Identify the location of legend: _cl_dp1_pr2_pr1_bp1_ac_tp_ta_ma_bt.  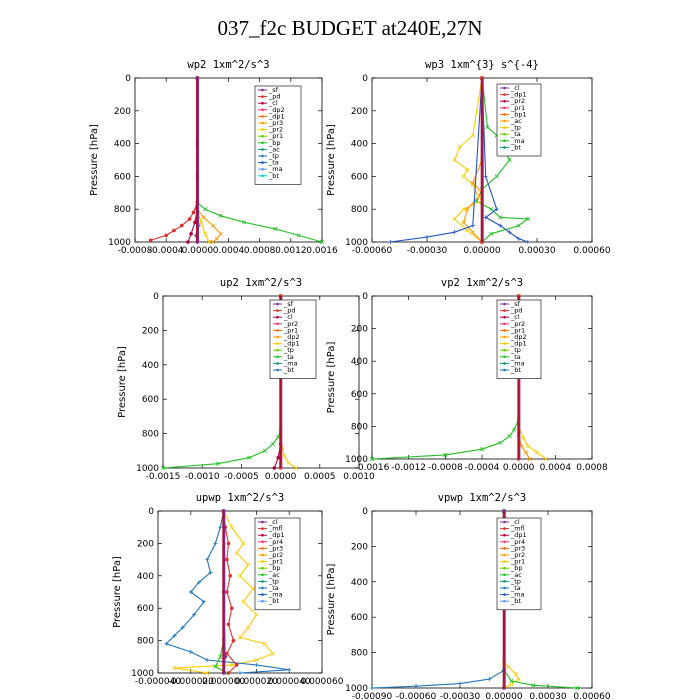
(519, 120).